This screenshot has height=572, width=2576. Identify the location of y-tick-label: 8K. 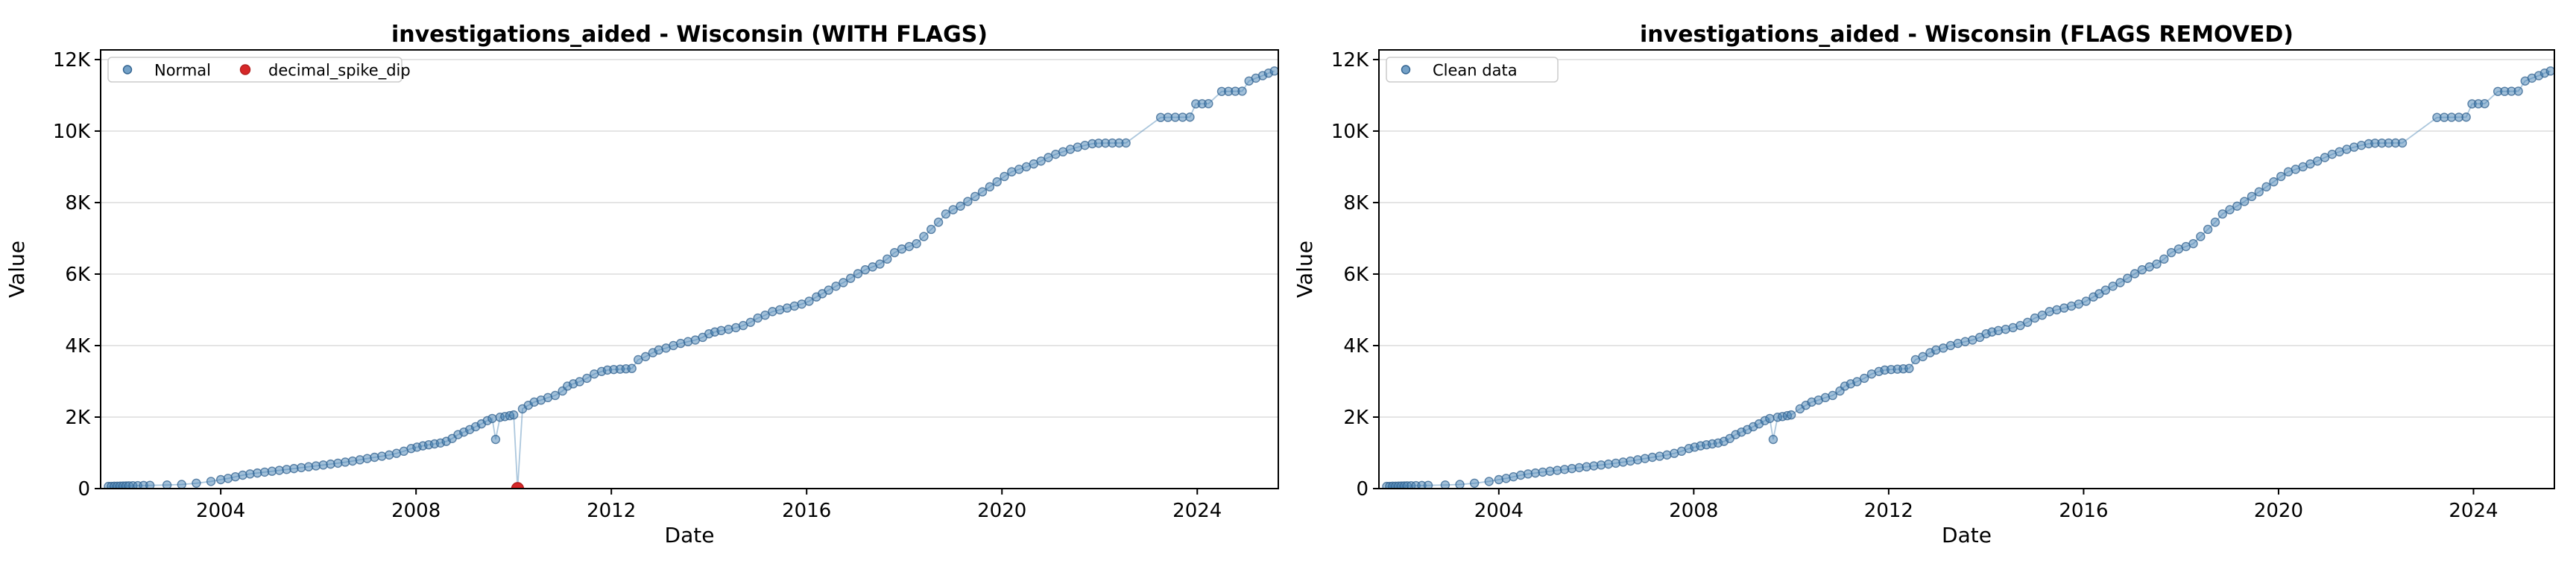
(78, 203).